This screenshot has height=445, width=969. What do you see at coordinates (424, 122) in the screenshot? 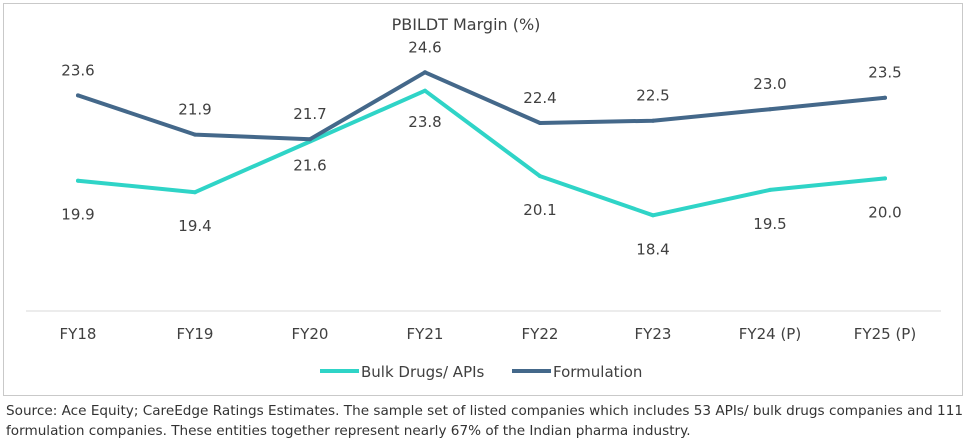
I see `data-label-bulk-drugs: 23.8` at bounding box center [424, 122].